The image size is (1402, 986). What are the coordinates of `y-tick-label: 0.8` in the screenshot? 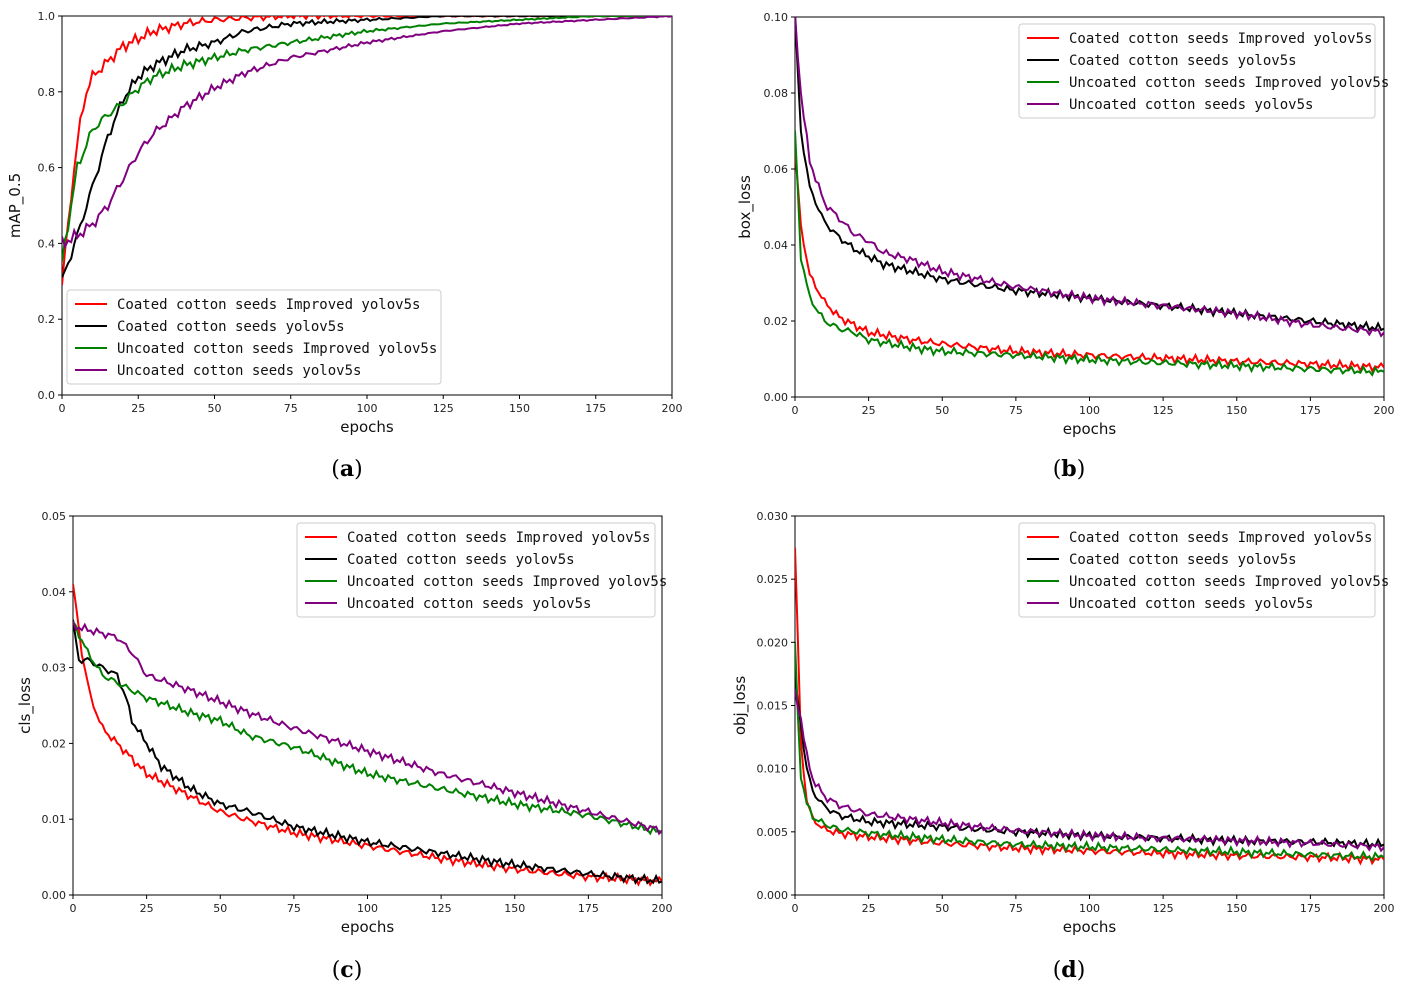 It's located at (47, 92).